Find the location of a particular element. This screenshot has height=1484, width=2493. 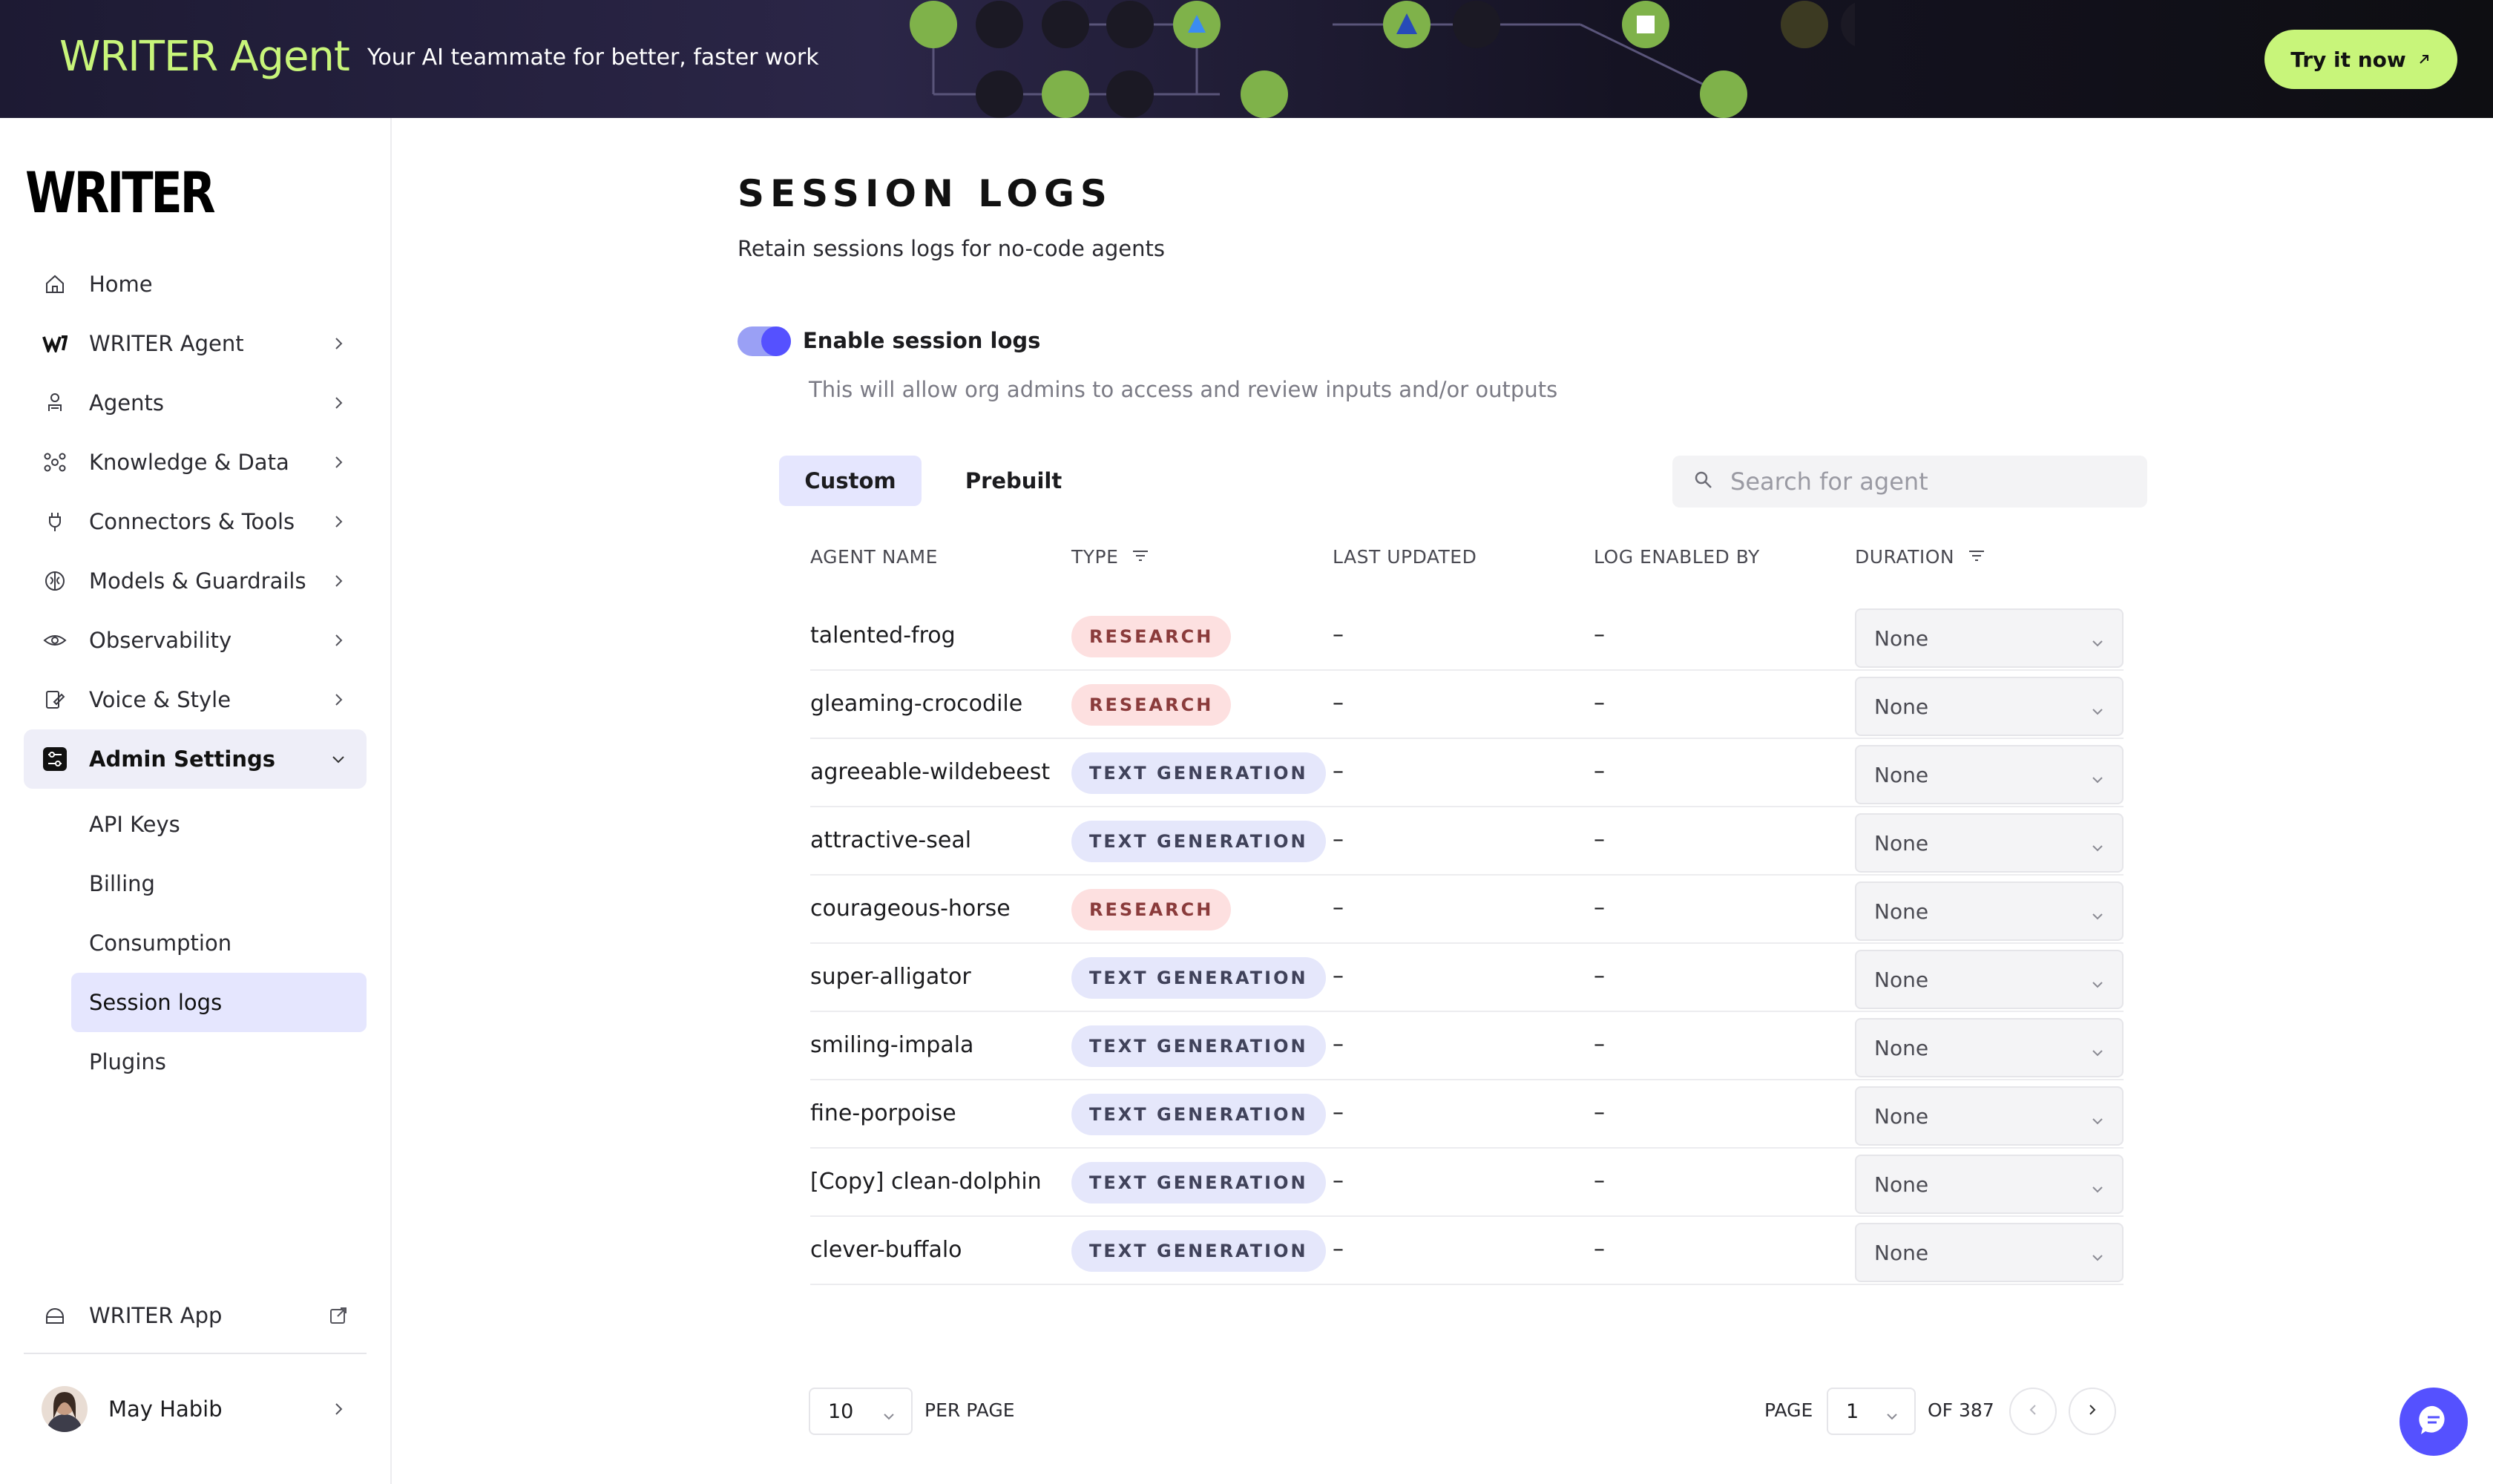

column-last-updated: LAST UPDATED is located at coordinates (1405, 557).